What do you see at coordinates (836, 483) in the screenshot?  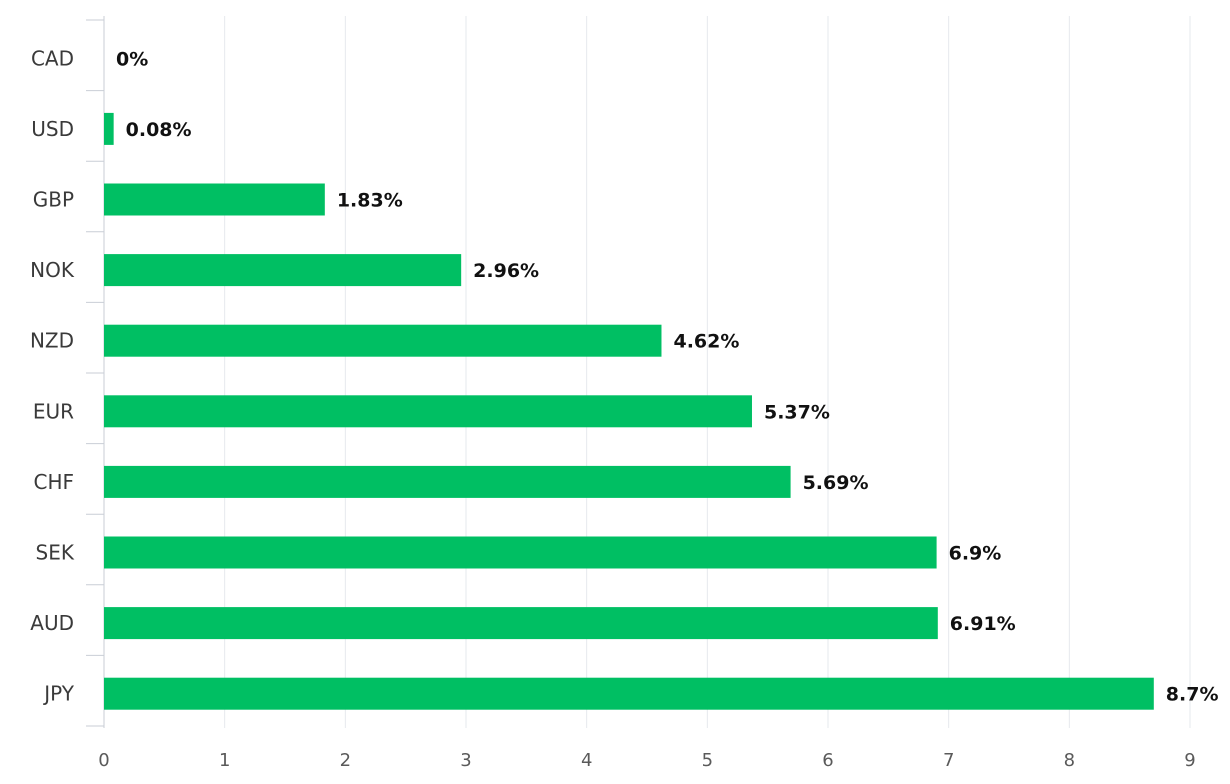 I see `data-label: 5.69%` at bounding box center [836, 483].